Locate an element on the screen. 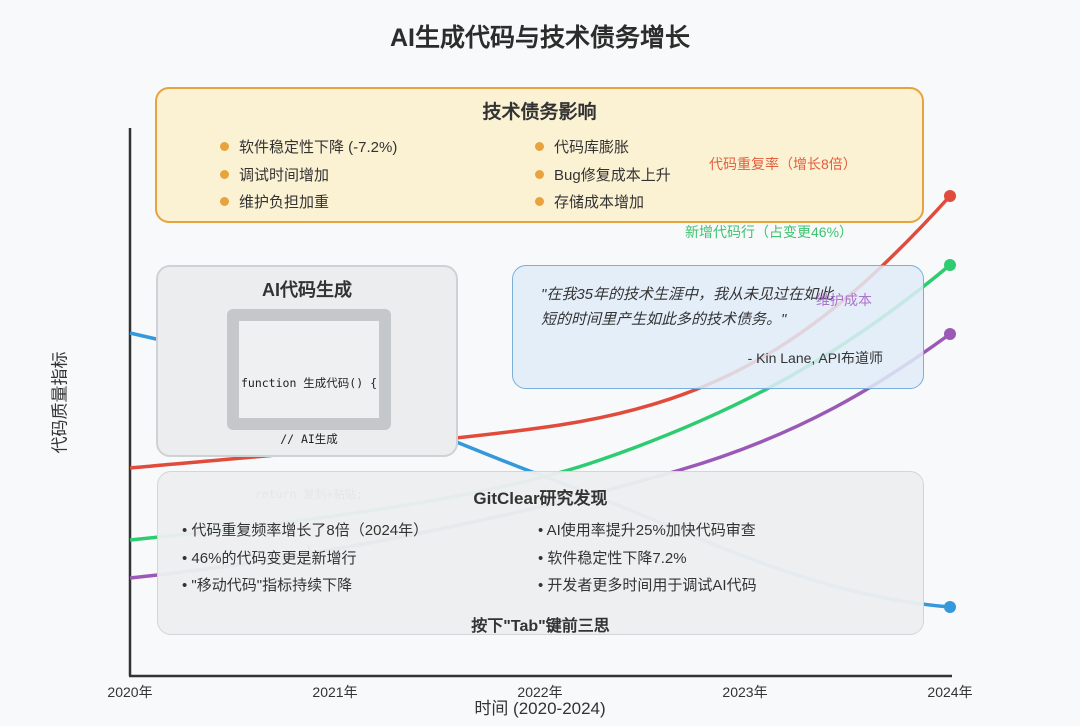  finding-item: • 46%的代码变更是新增行 is located at coordinates (269, 558).